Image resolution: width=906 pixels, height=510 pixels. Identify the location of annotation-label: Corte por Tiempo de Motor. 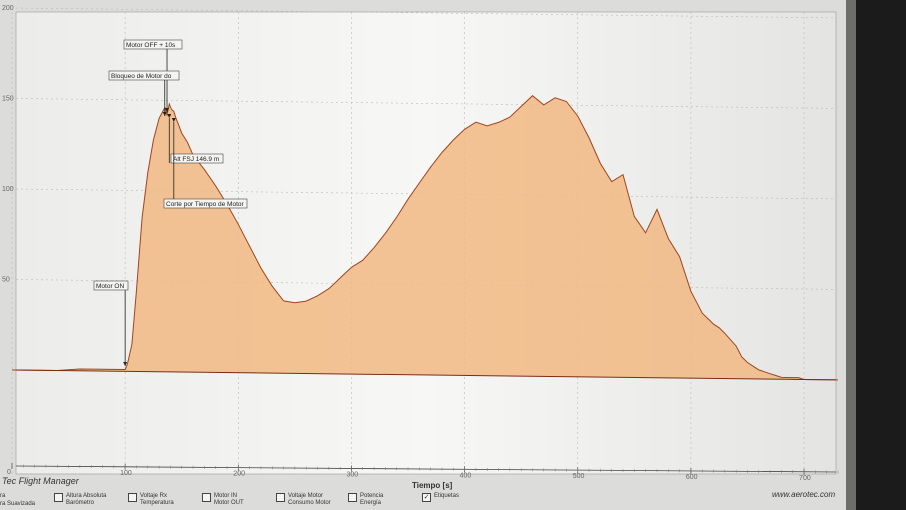
(205, 204).